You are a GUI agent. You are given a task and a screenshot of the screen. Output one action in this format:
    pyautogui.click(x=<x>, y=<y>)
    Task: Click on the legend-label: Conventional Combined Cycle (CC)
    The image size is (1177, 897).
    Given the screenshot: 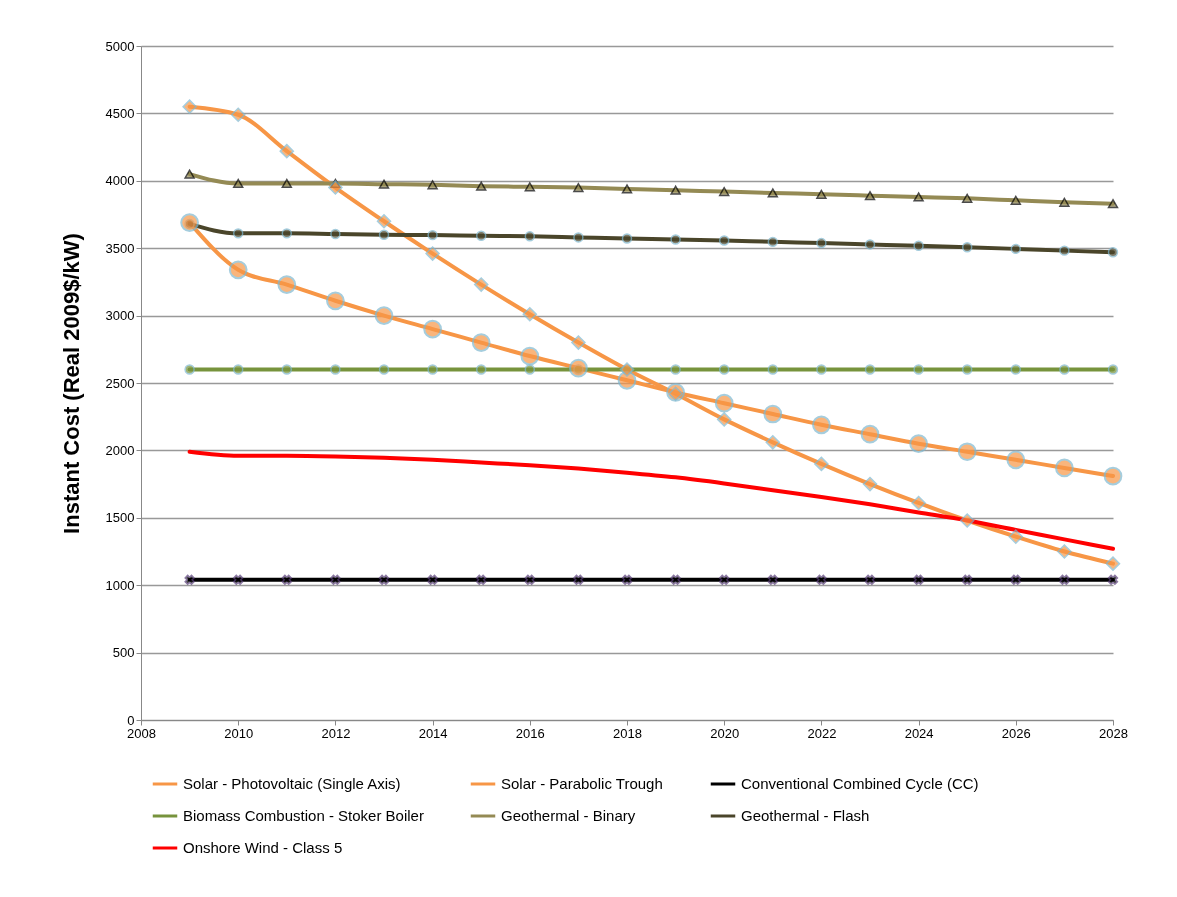 What is the action you would take?
    pyautogui.click(x=860, y=783)
    